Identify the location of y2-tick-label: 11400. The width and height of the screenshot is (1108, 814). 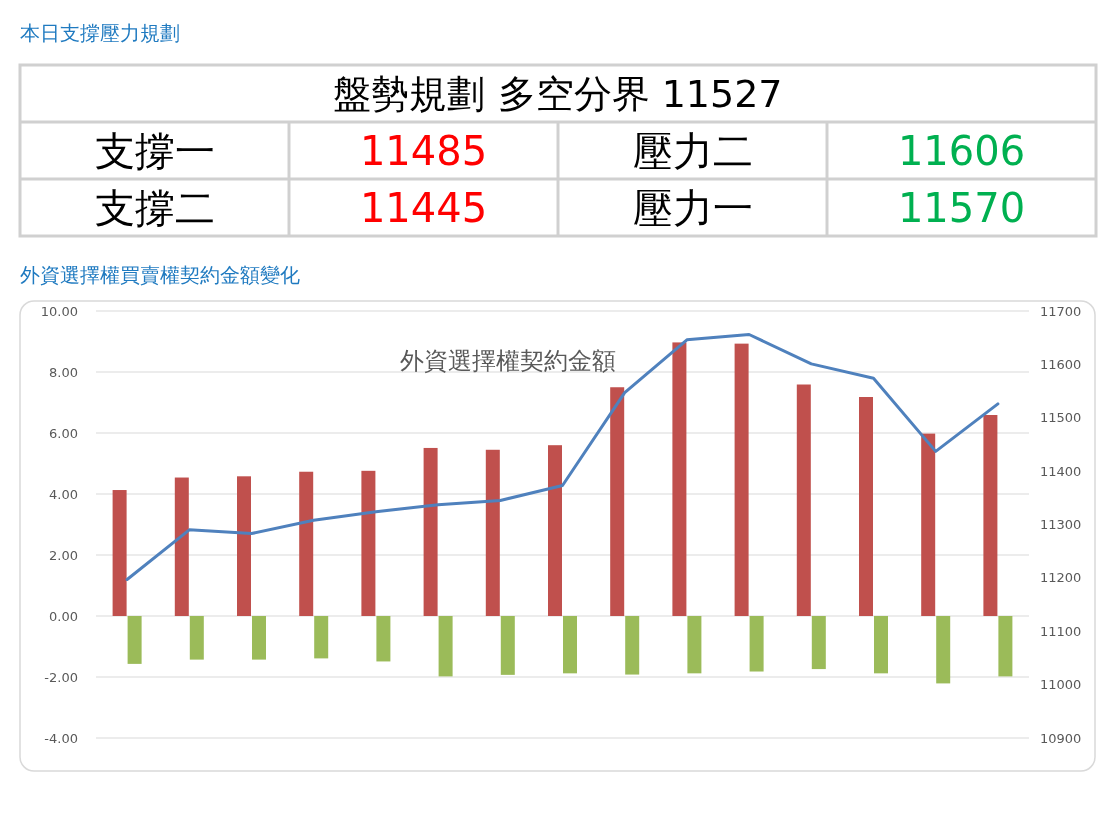
(1061, 471).